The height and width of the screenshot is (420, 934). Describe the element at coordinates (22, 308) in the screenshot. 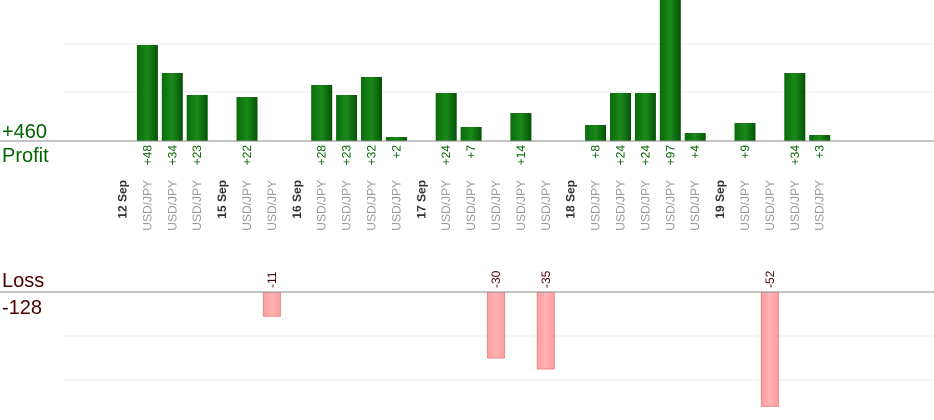

I see `loss-total: -128` at that location.